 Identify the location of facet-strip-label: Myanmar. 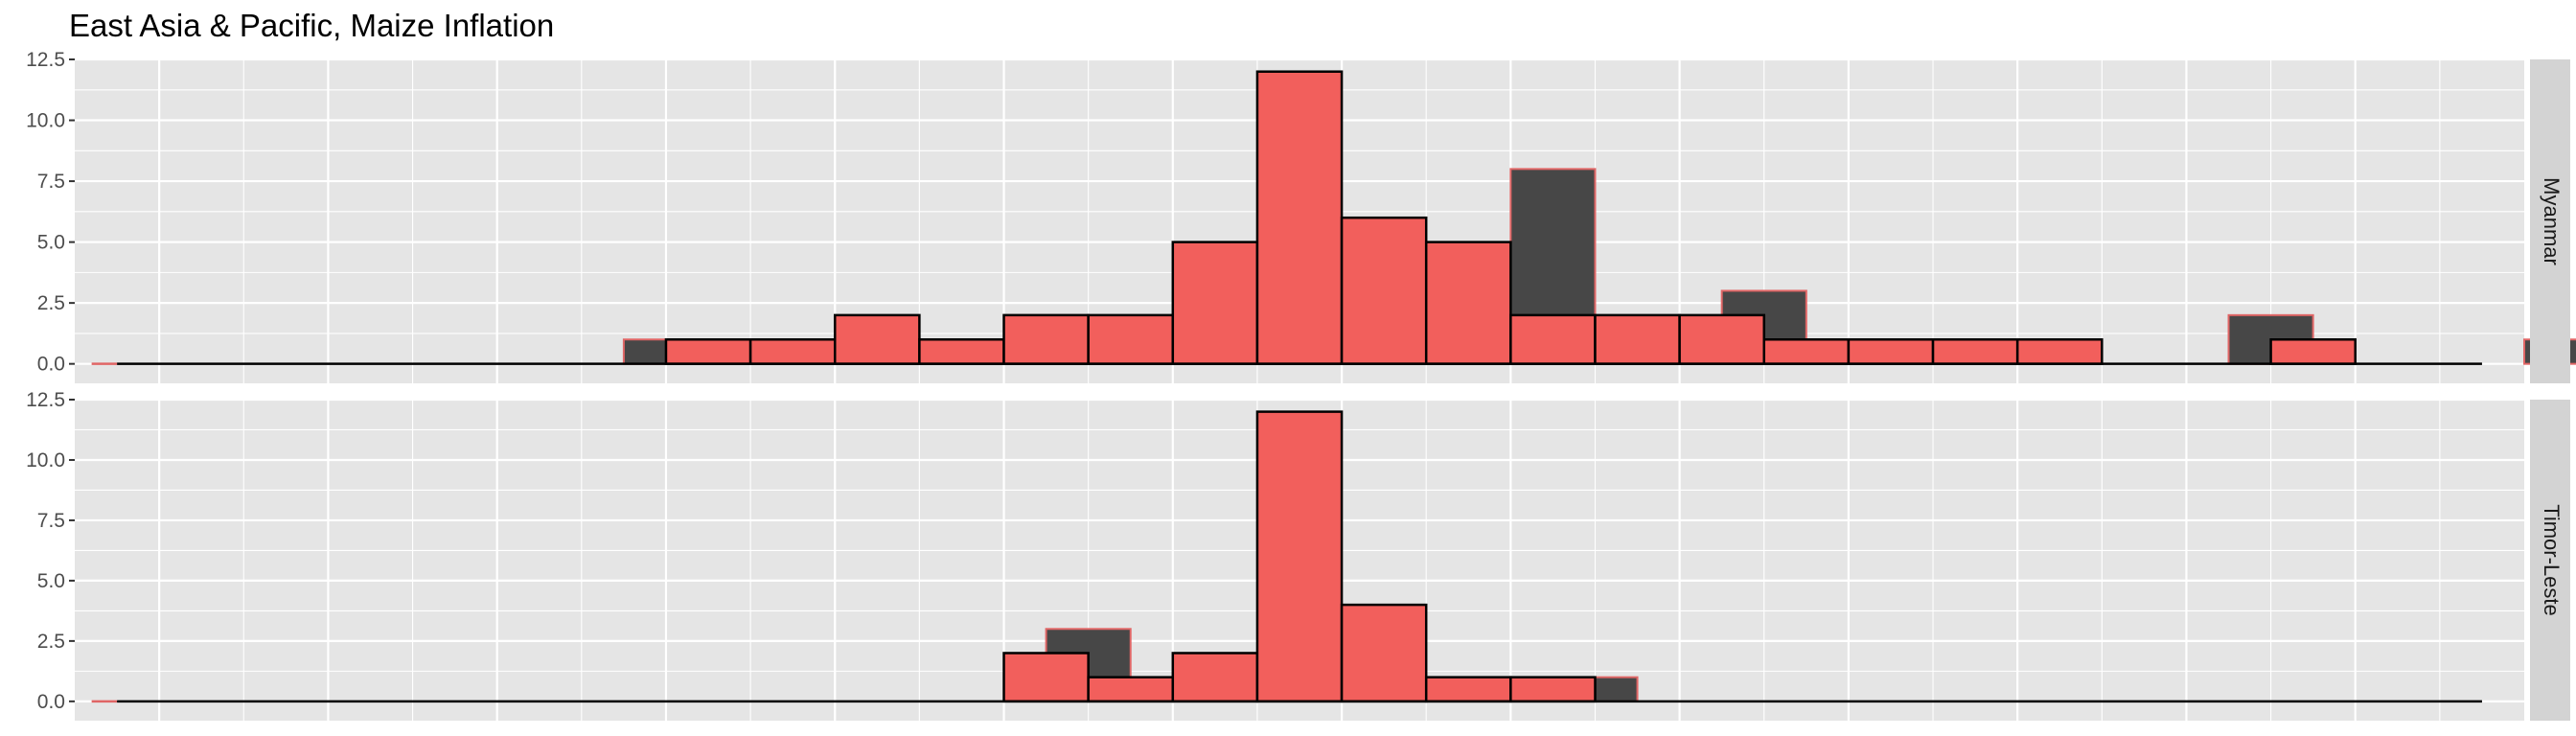
(2552, 221).